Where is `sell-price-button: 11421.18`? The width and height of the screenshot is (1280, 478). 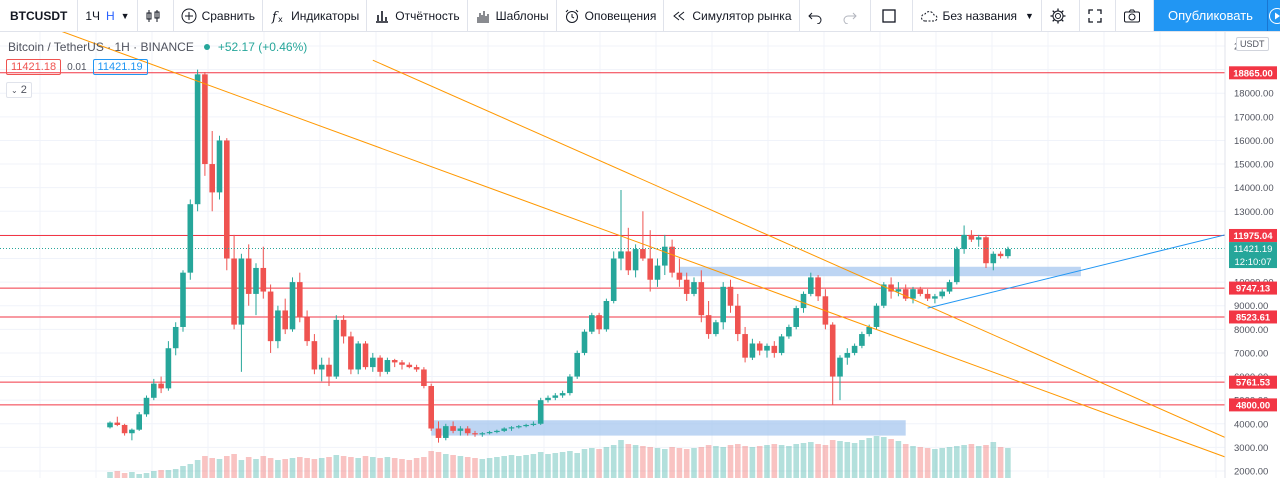
sell-price-button: 11421.18 is located at coordinates (34, 67).